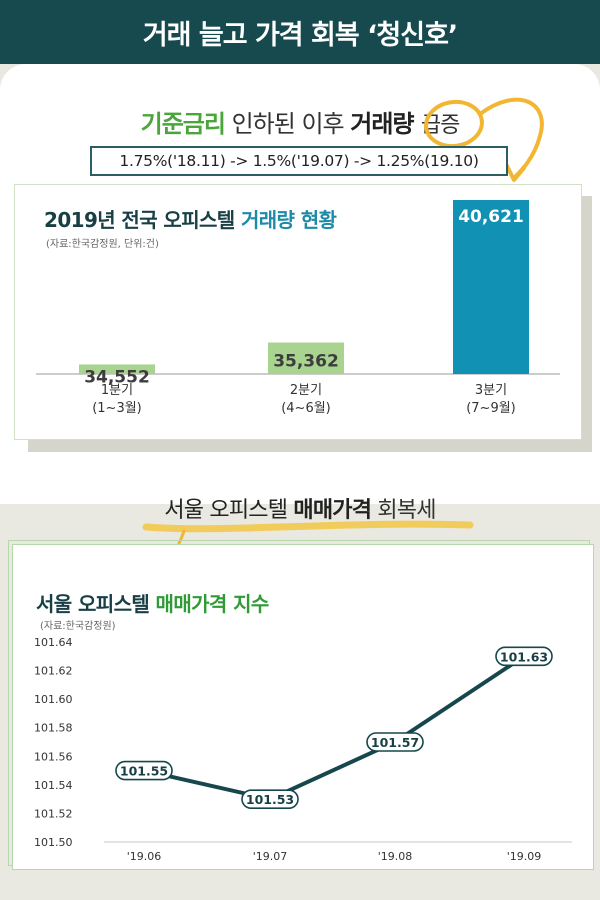 The image size is (600, 900). Describe the element at coordinates (96, 604) in the screenshot. I see `line-chart-title-part1: 서울 오피스텔` at that location.